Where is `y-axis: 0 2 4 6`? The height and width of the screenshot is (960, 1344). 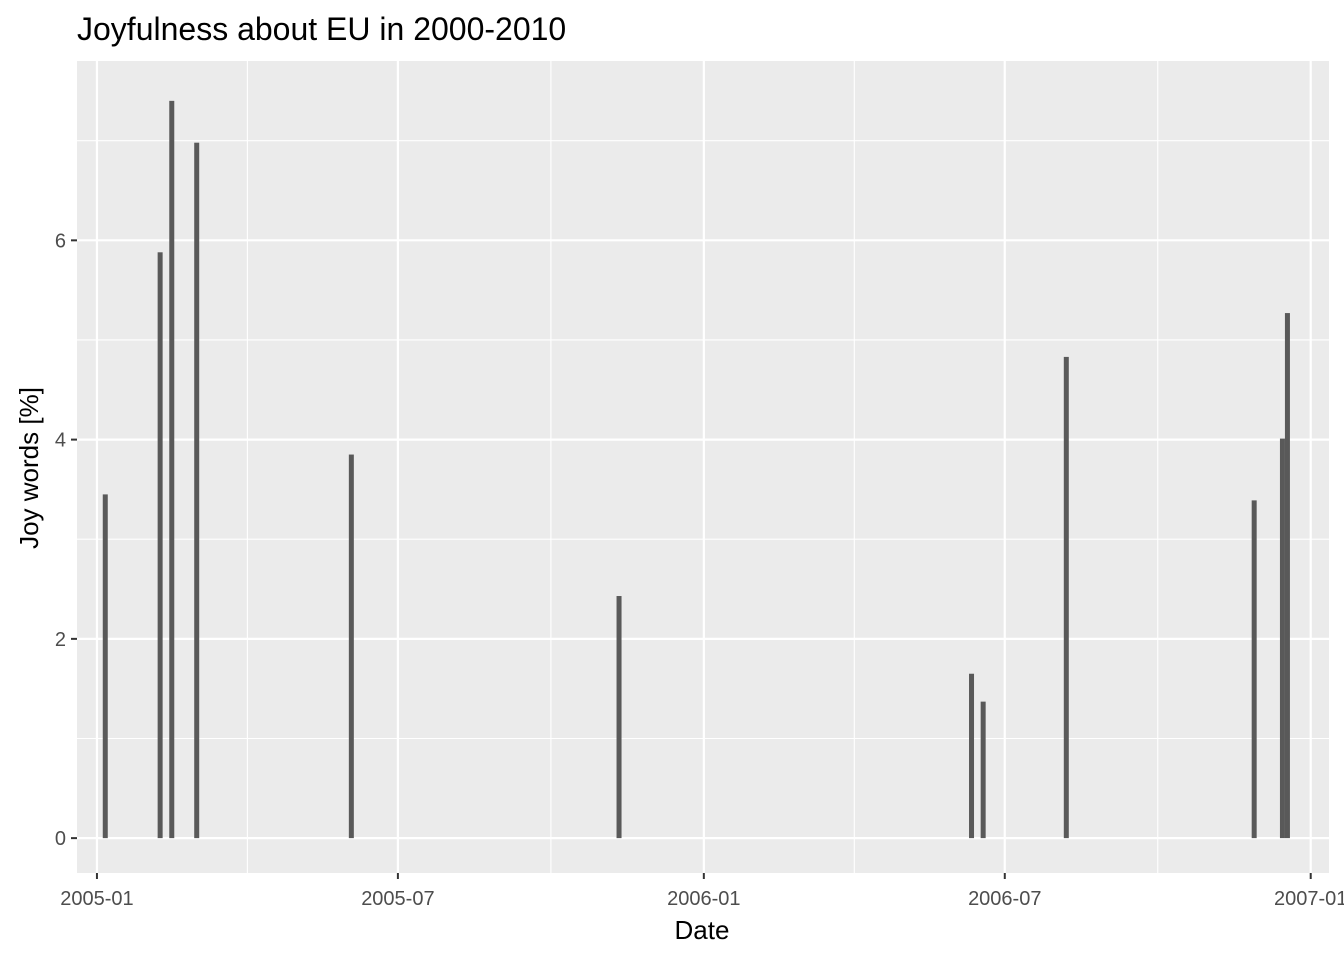
y-axis: 0 2 4 6 is located at coordinates (66, 540).